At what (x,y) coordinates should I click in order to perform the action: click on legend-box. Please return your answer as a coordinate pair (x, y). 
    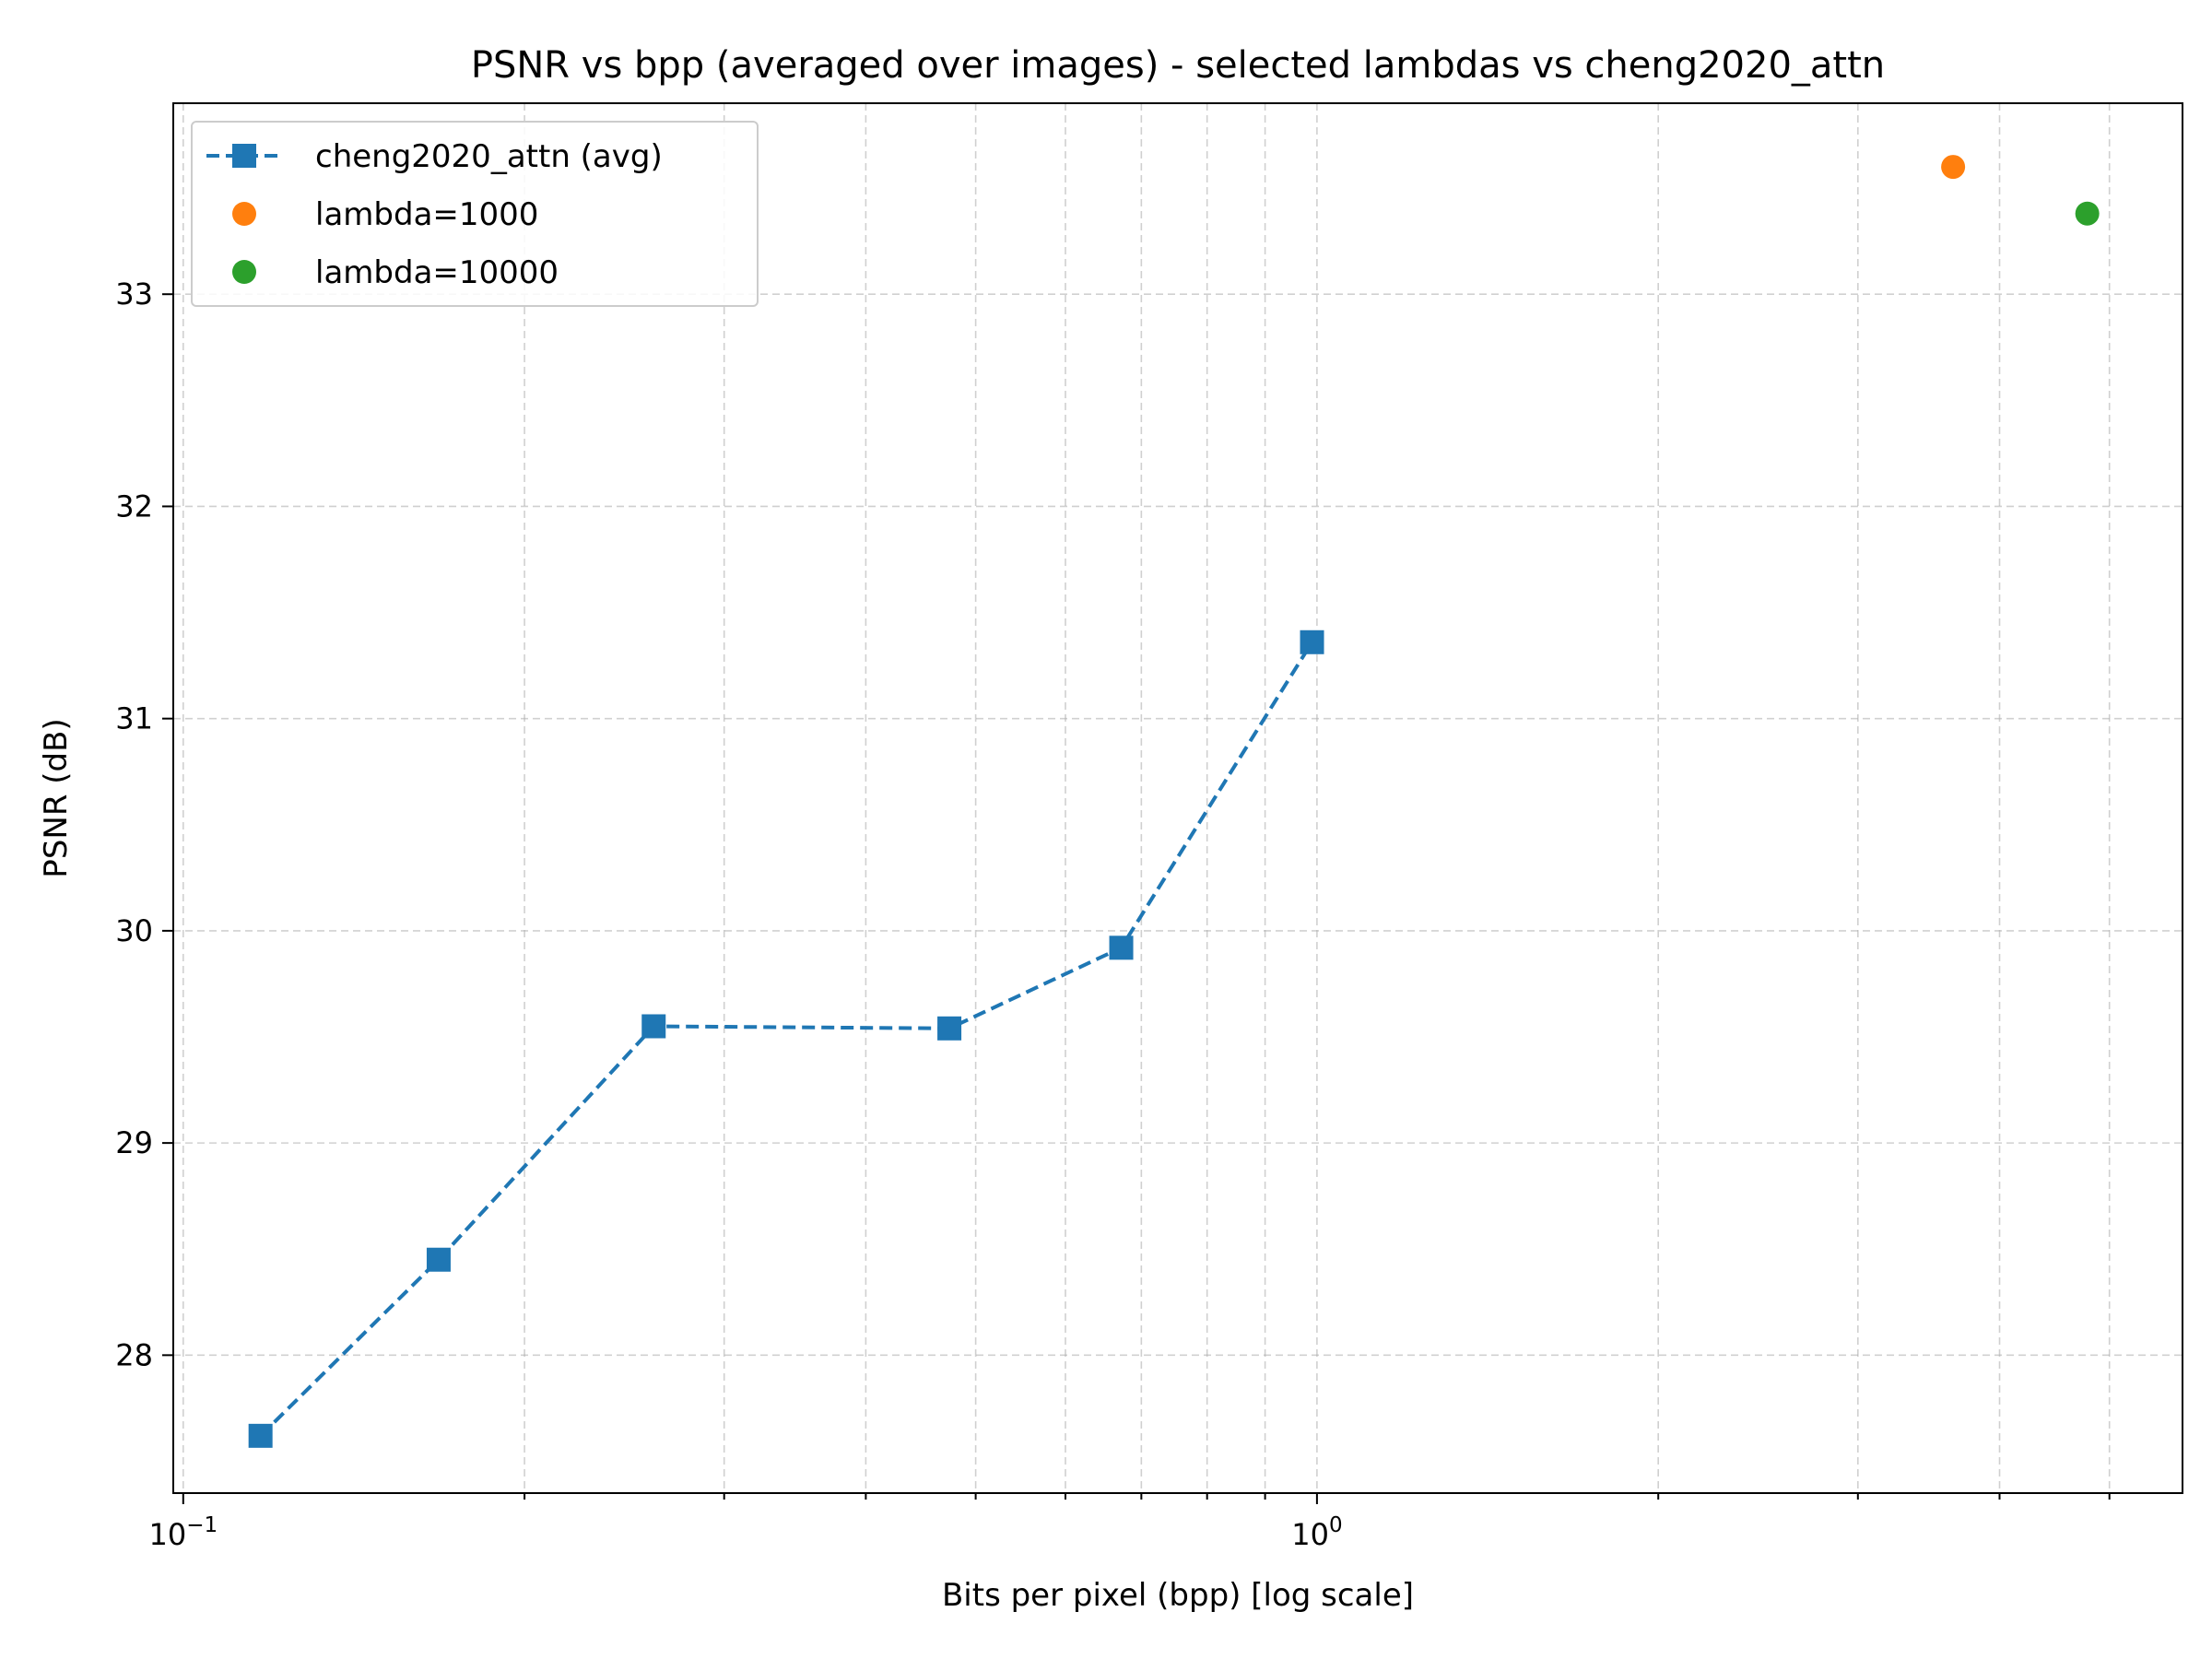
    Looking at the image, I should click on (475, 214).